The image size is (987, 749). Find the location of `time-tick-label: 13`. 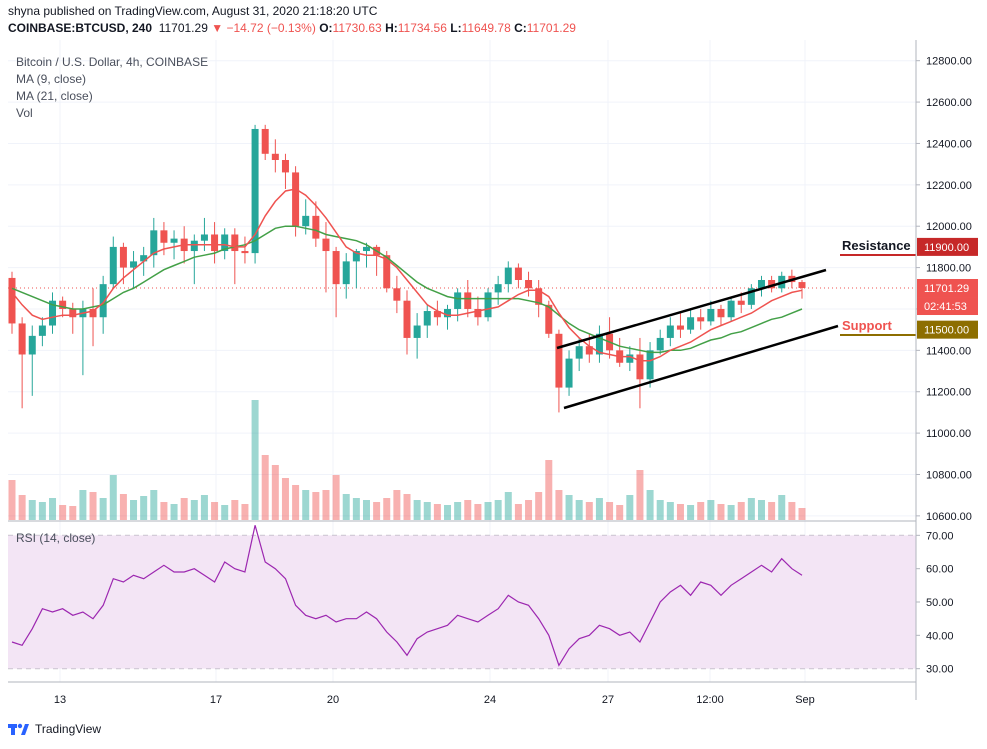

time-tick-label: 13 is located at coordinates (60, 700).